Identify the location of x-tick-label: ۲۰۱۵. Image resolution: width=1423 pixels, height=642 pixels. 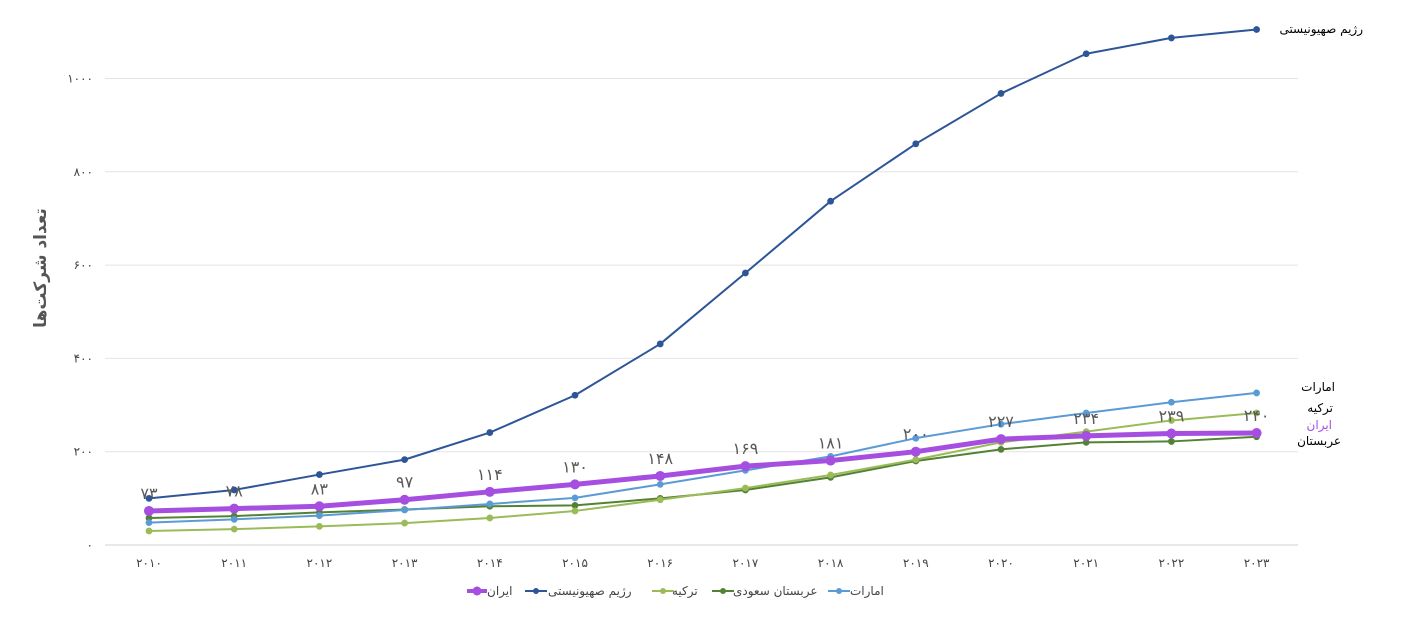
(575, 563).